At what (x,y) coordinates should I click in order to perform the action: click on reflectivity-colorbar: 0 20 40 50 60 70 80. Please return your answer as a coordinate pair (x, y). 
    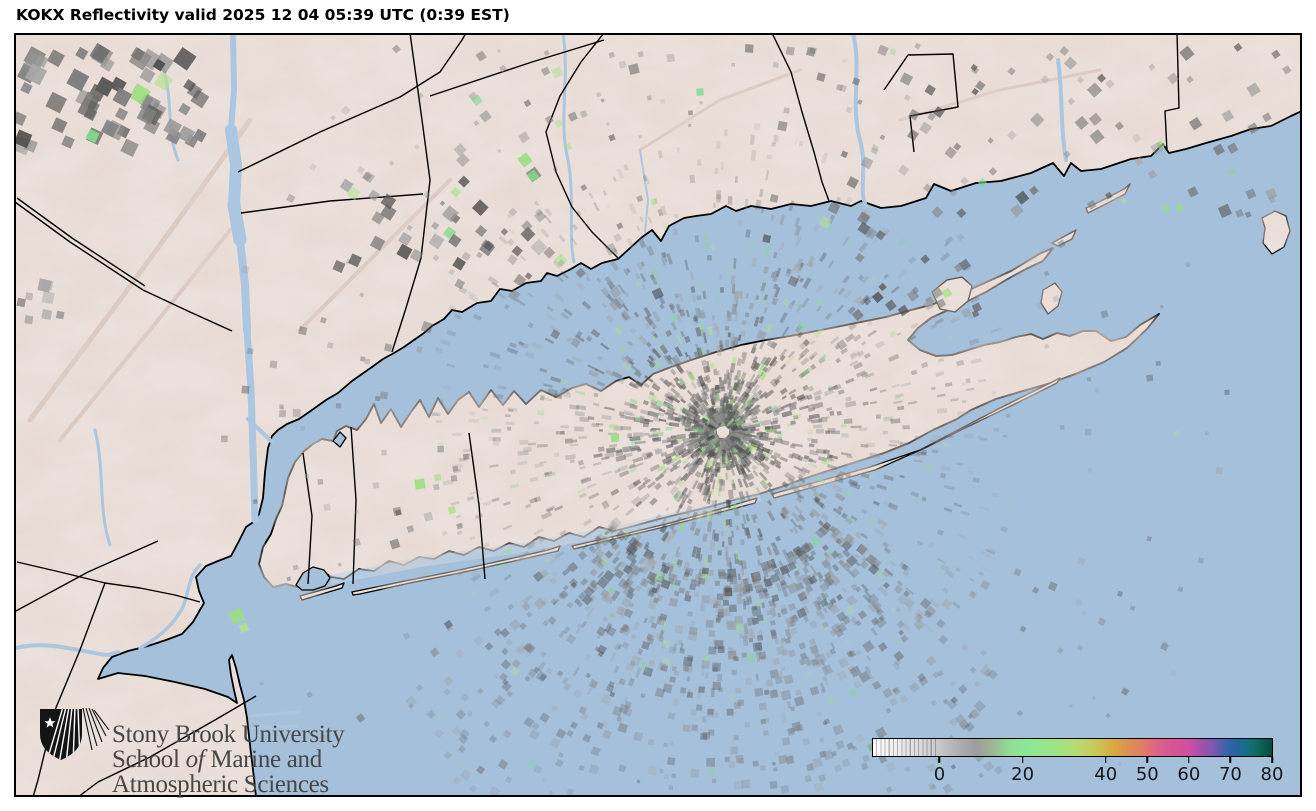
    Looking at the image, I should click on (1077, 761).